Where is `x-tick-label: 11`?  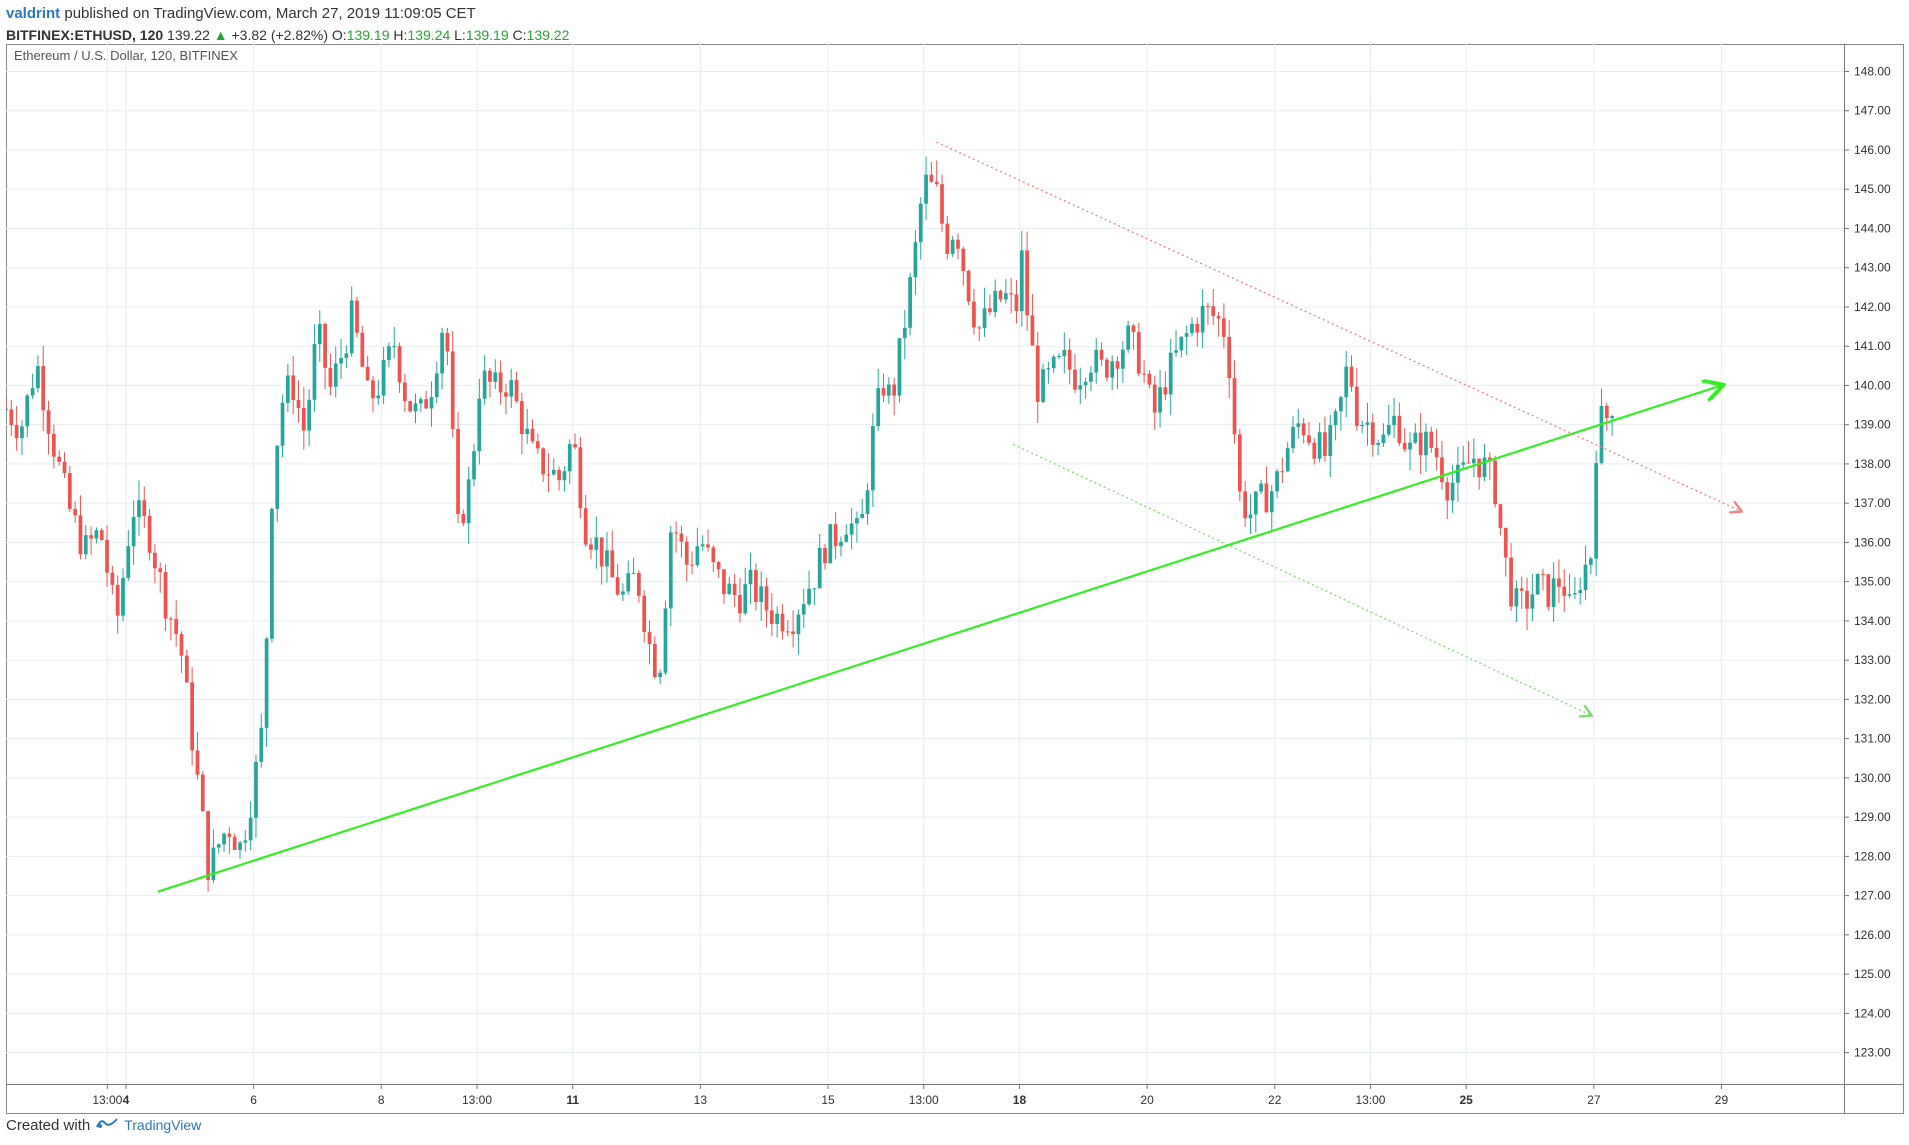 x-tick-label: 11 is located at coordinates (572, 1100).